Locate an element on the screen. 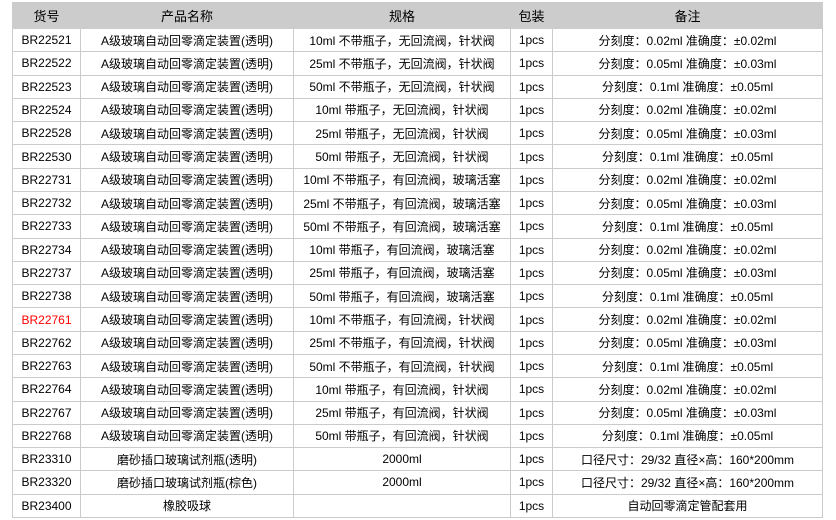 The height and width of the screenshot is (520, 836). cell-spec: 10ml 带瓶子，有回流阀，针状阀 is located at coordinates (402, 389).